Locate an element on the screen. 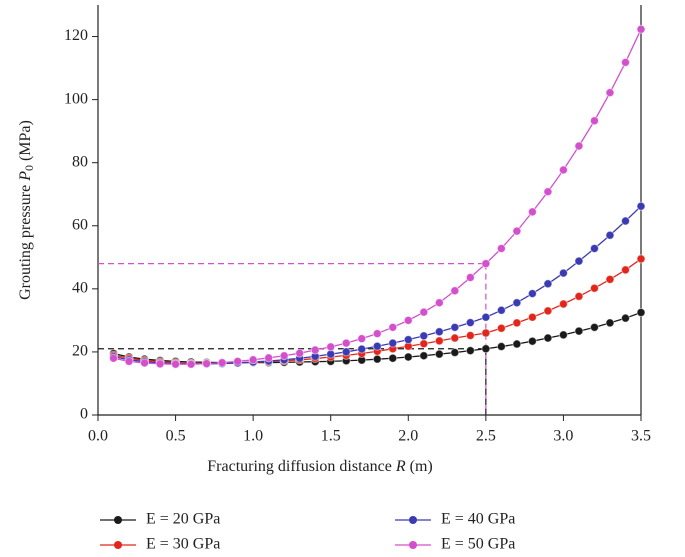  x-label-symbol: R is located at coordinates (400, 466).